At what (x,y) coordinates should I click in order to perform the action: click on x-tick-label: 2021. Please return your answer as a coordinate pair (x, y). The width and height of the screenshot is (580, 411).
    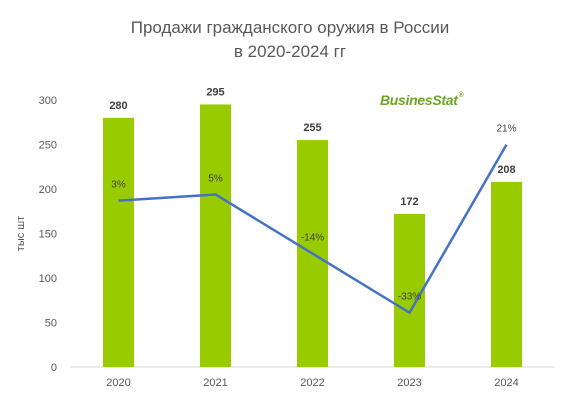
    Looking at the image, I should click on (215, 383).